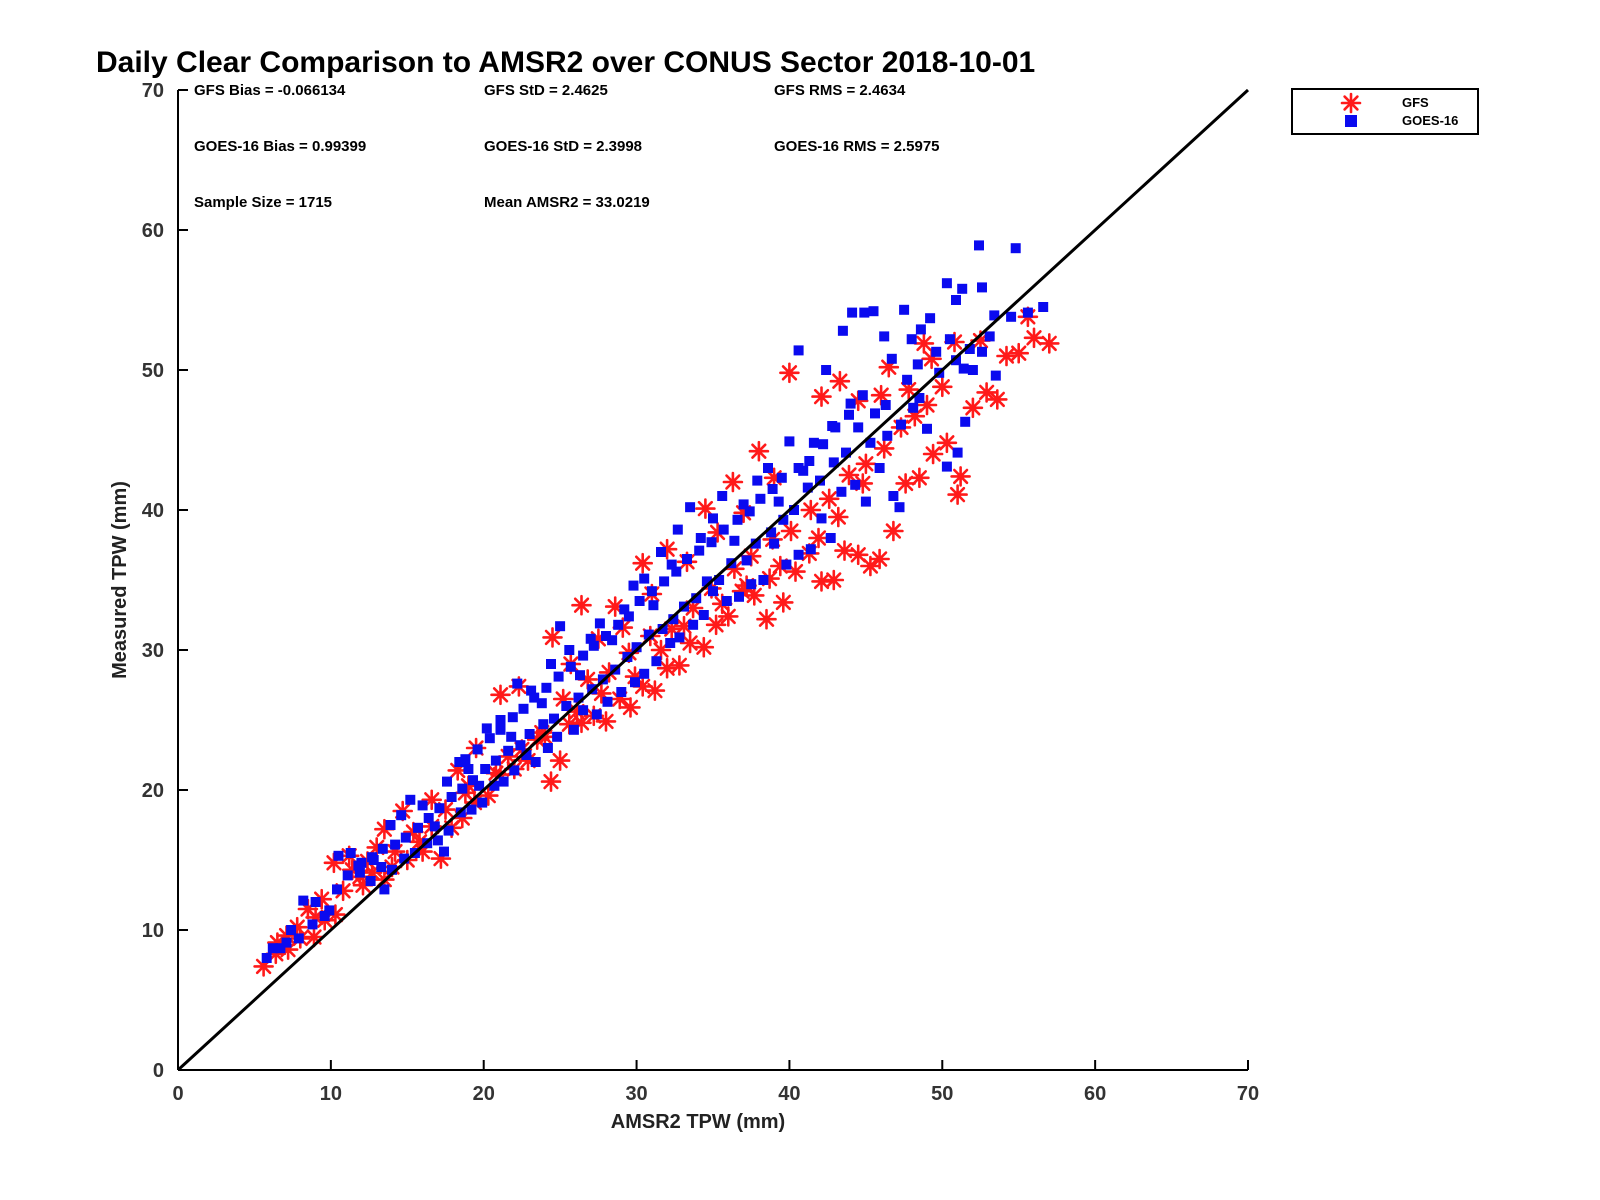 Image resolution: width=1600 pixels, height=1200 pixels. I want to click on legend: GFS GOES-16, so click(1385, 111).